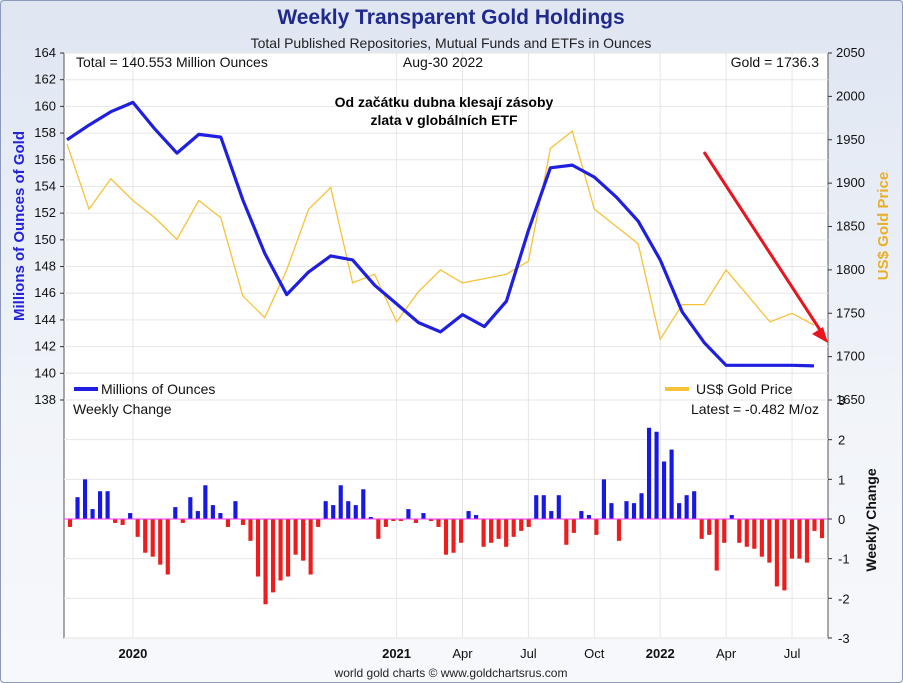  Describe the element at coordinates (45, 319) in the screenshot. I see `left-tick-label: 144` at that location.